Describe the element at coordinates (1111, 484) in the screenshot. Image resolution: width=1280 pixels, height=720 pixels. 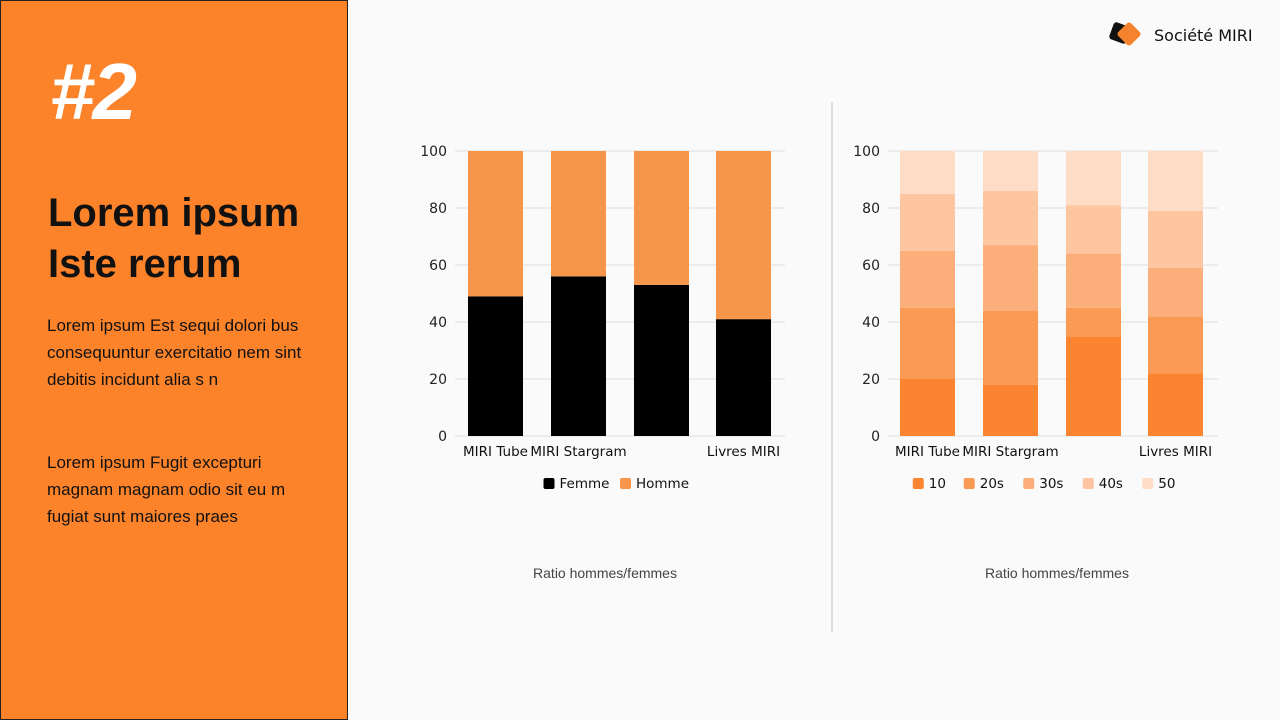
I see `legend-label: 40s` at that location.